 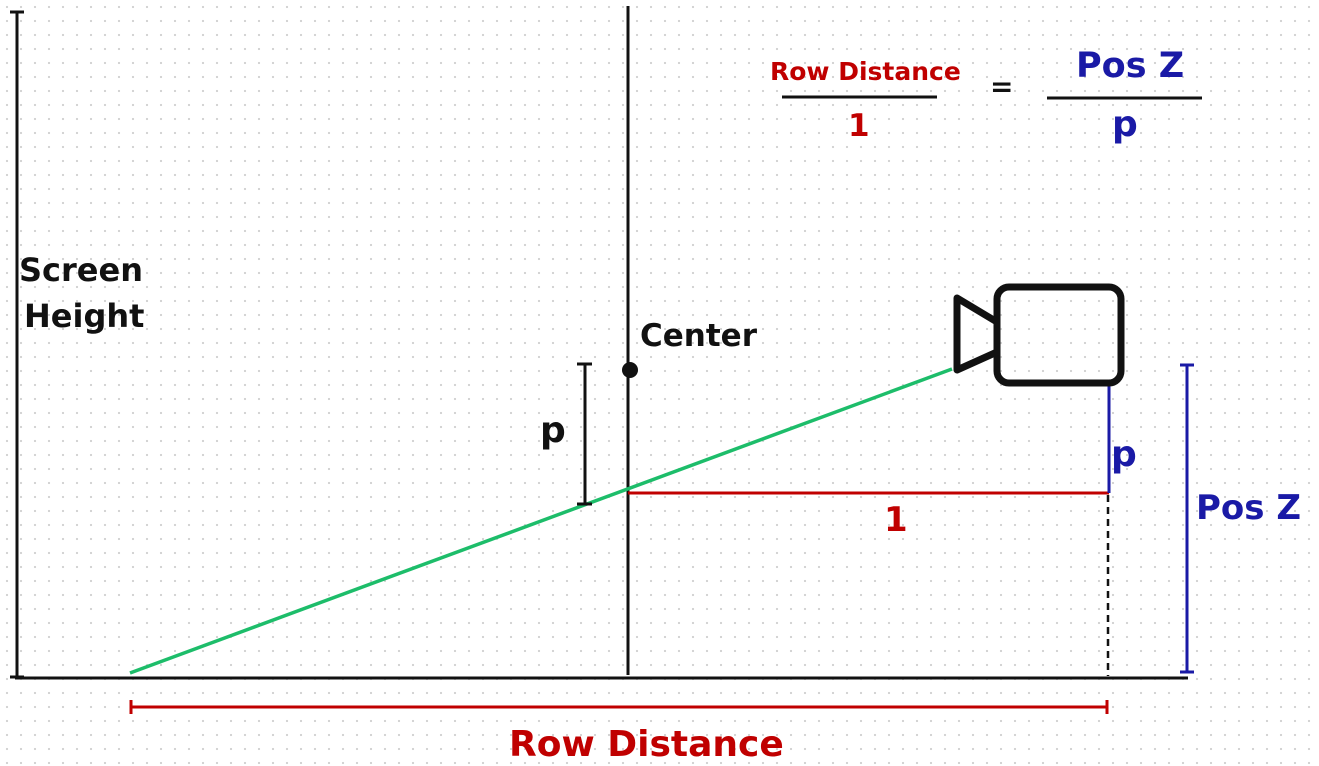 I want to click on center-dot, so click(x=630, y=370).